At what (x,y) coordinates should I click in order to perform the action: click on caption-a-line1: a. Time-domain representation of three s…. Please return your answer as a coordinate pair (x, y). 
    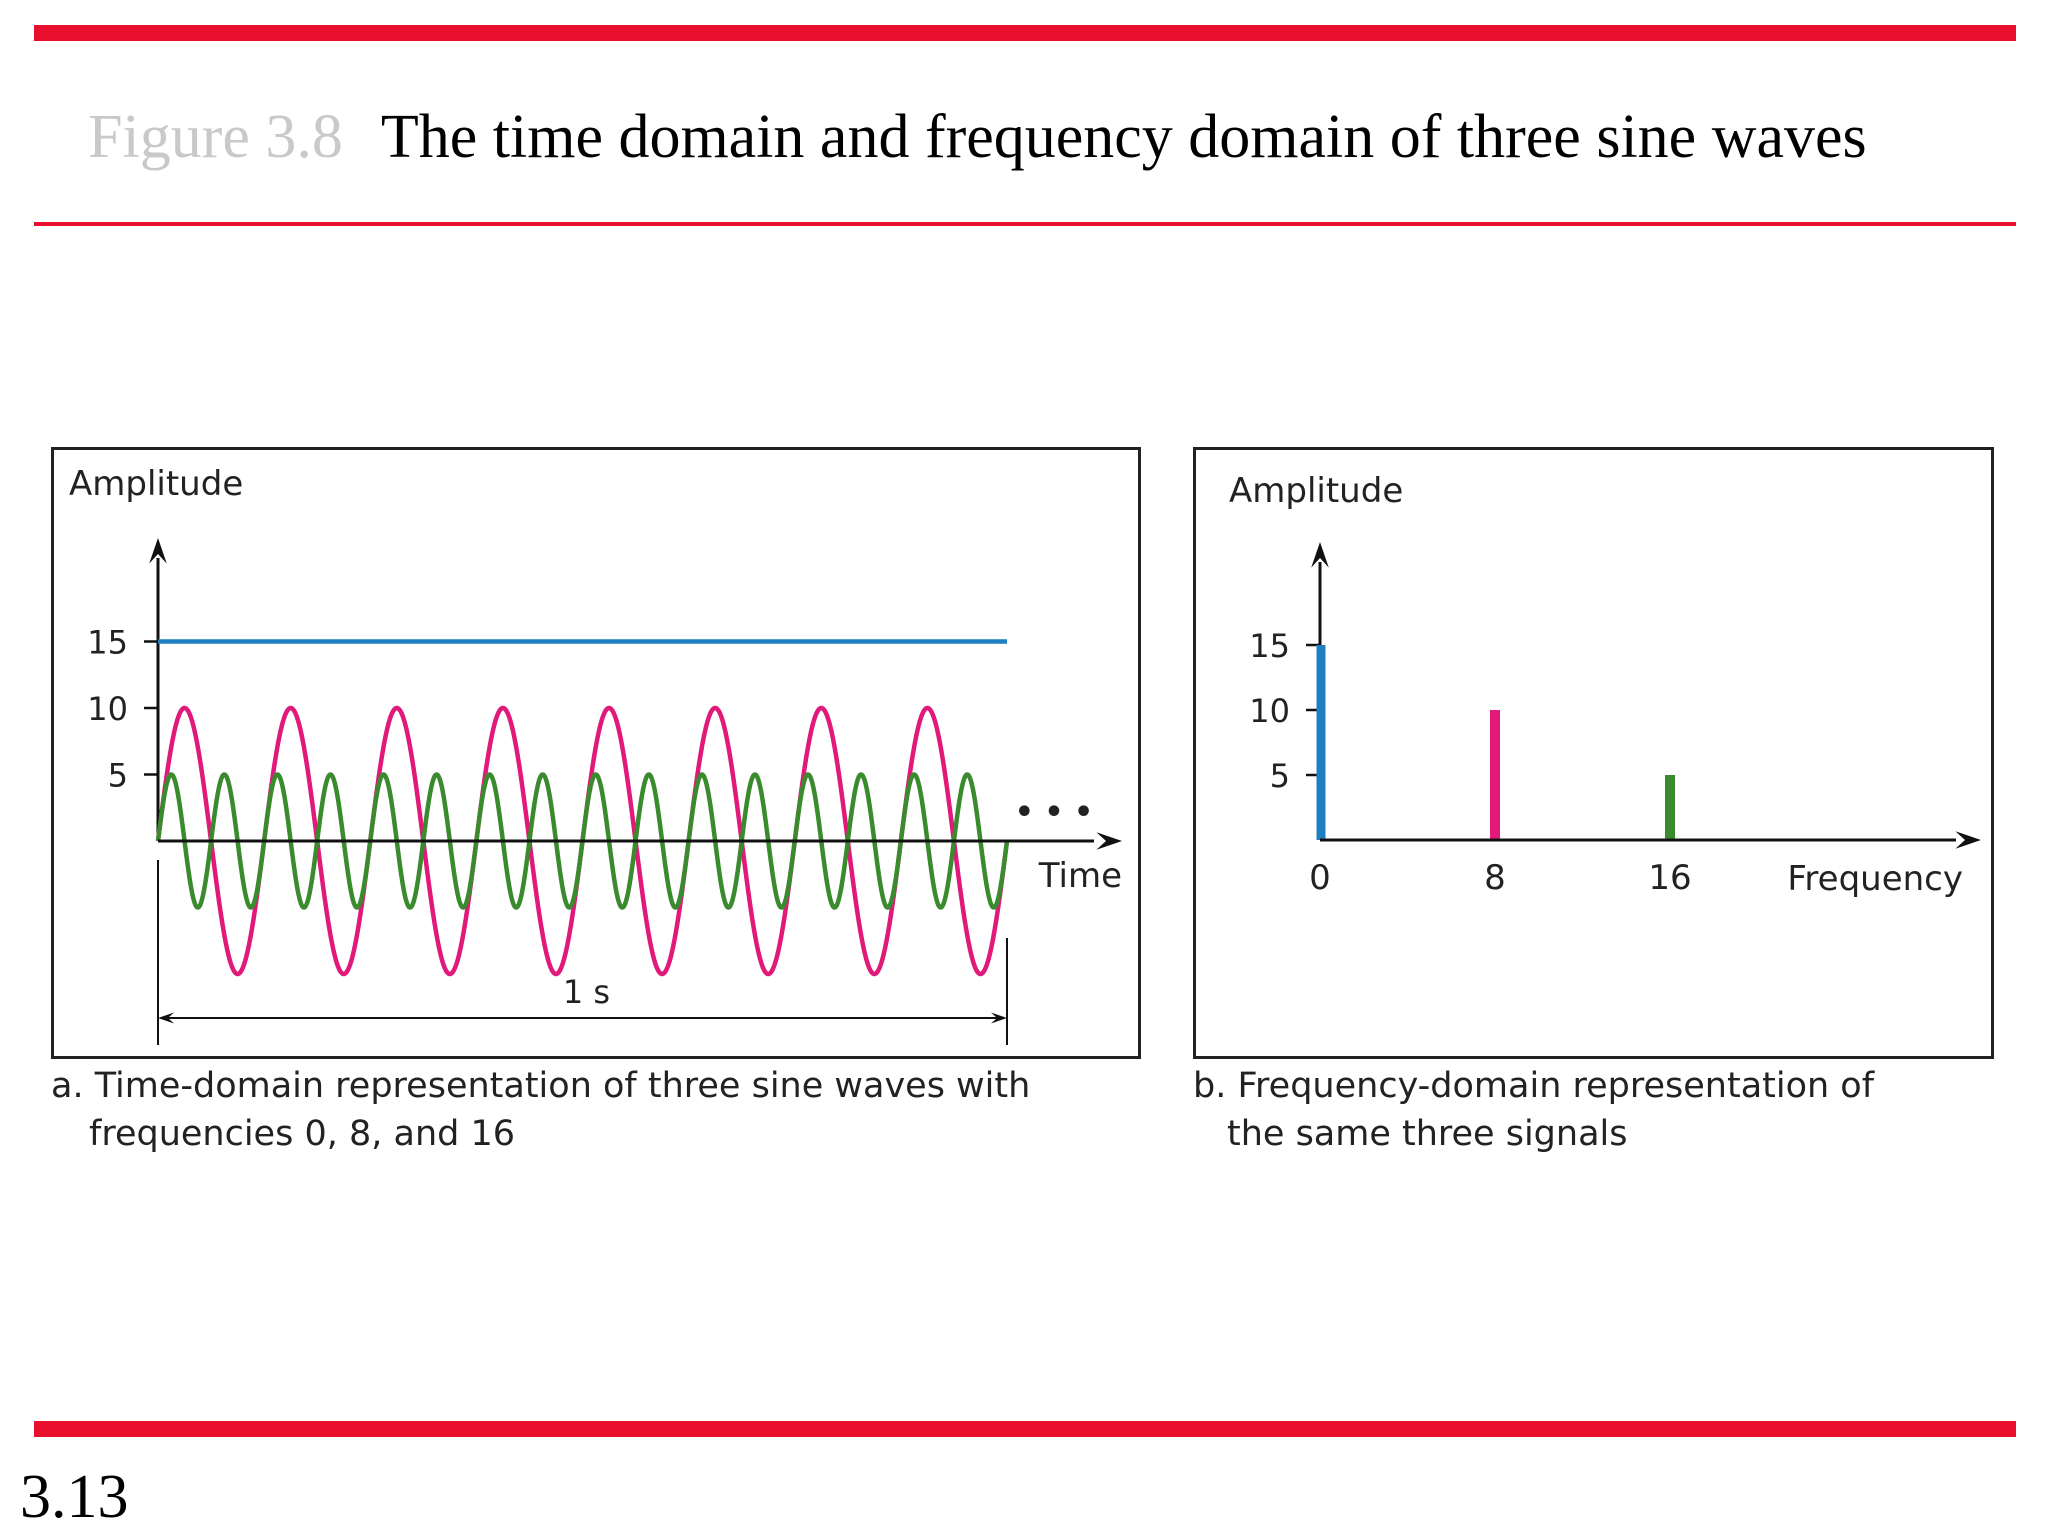
    Looking at the image, I should click on (541, 1086).